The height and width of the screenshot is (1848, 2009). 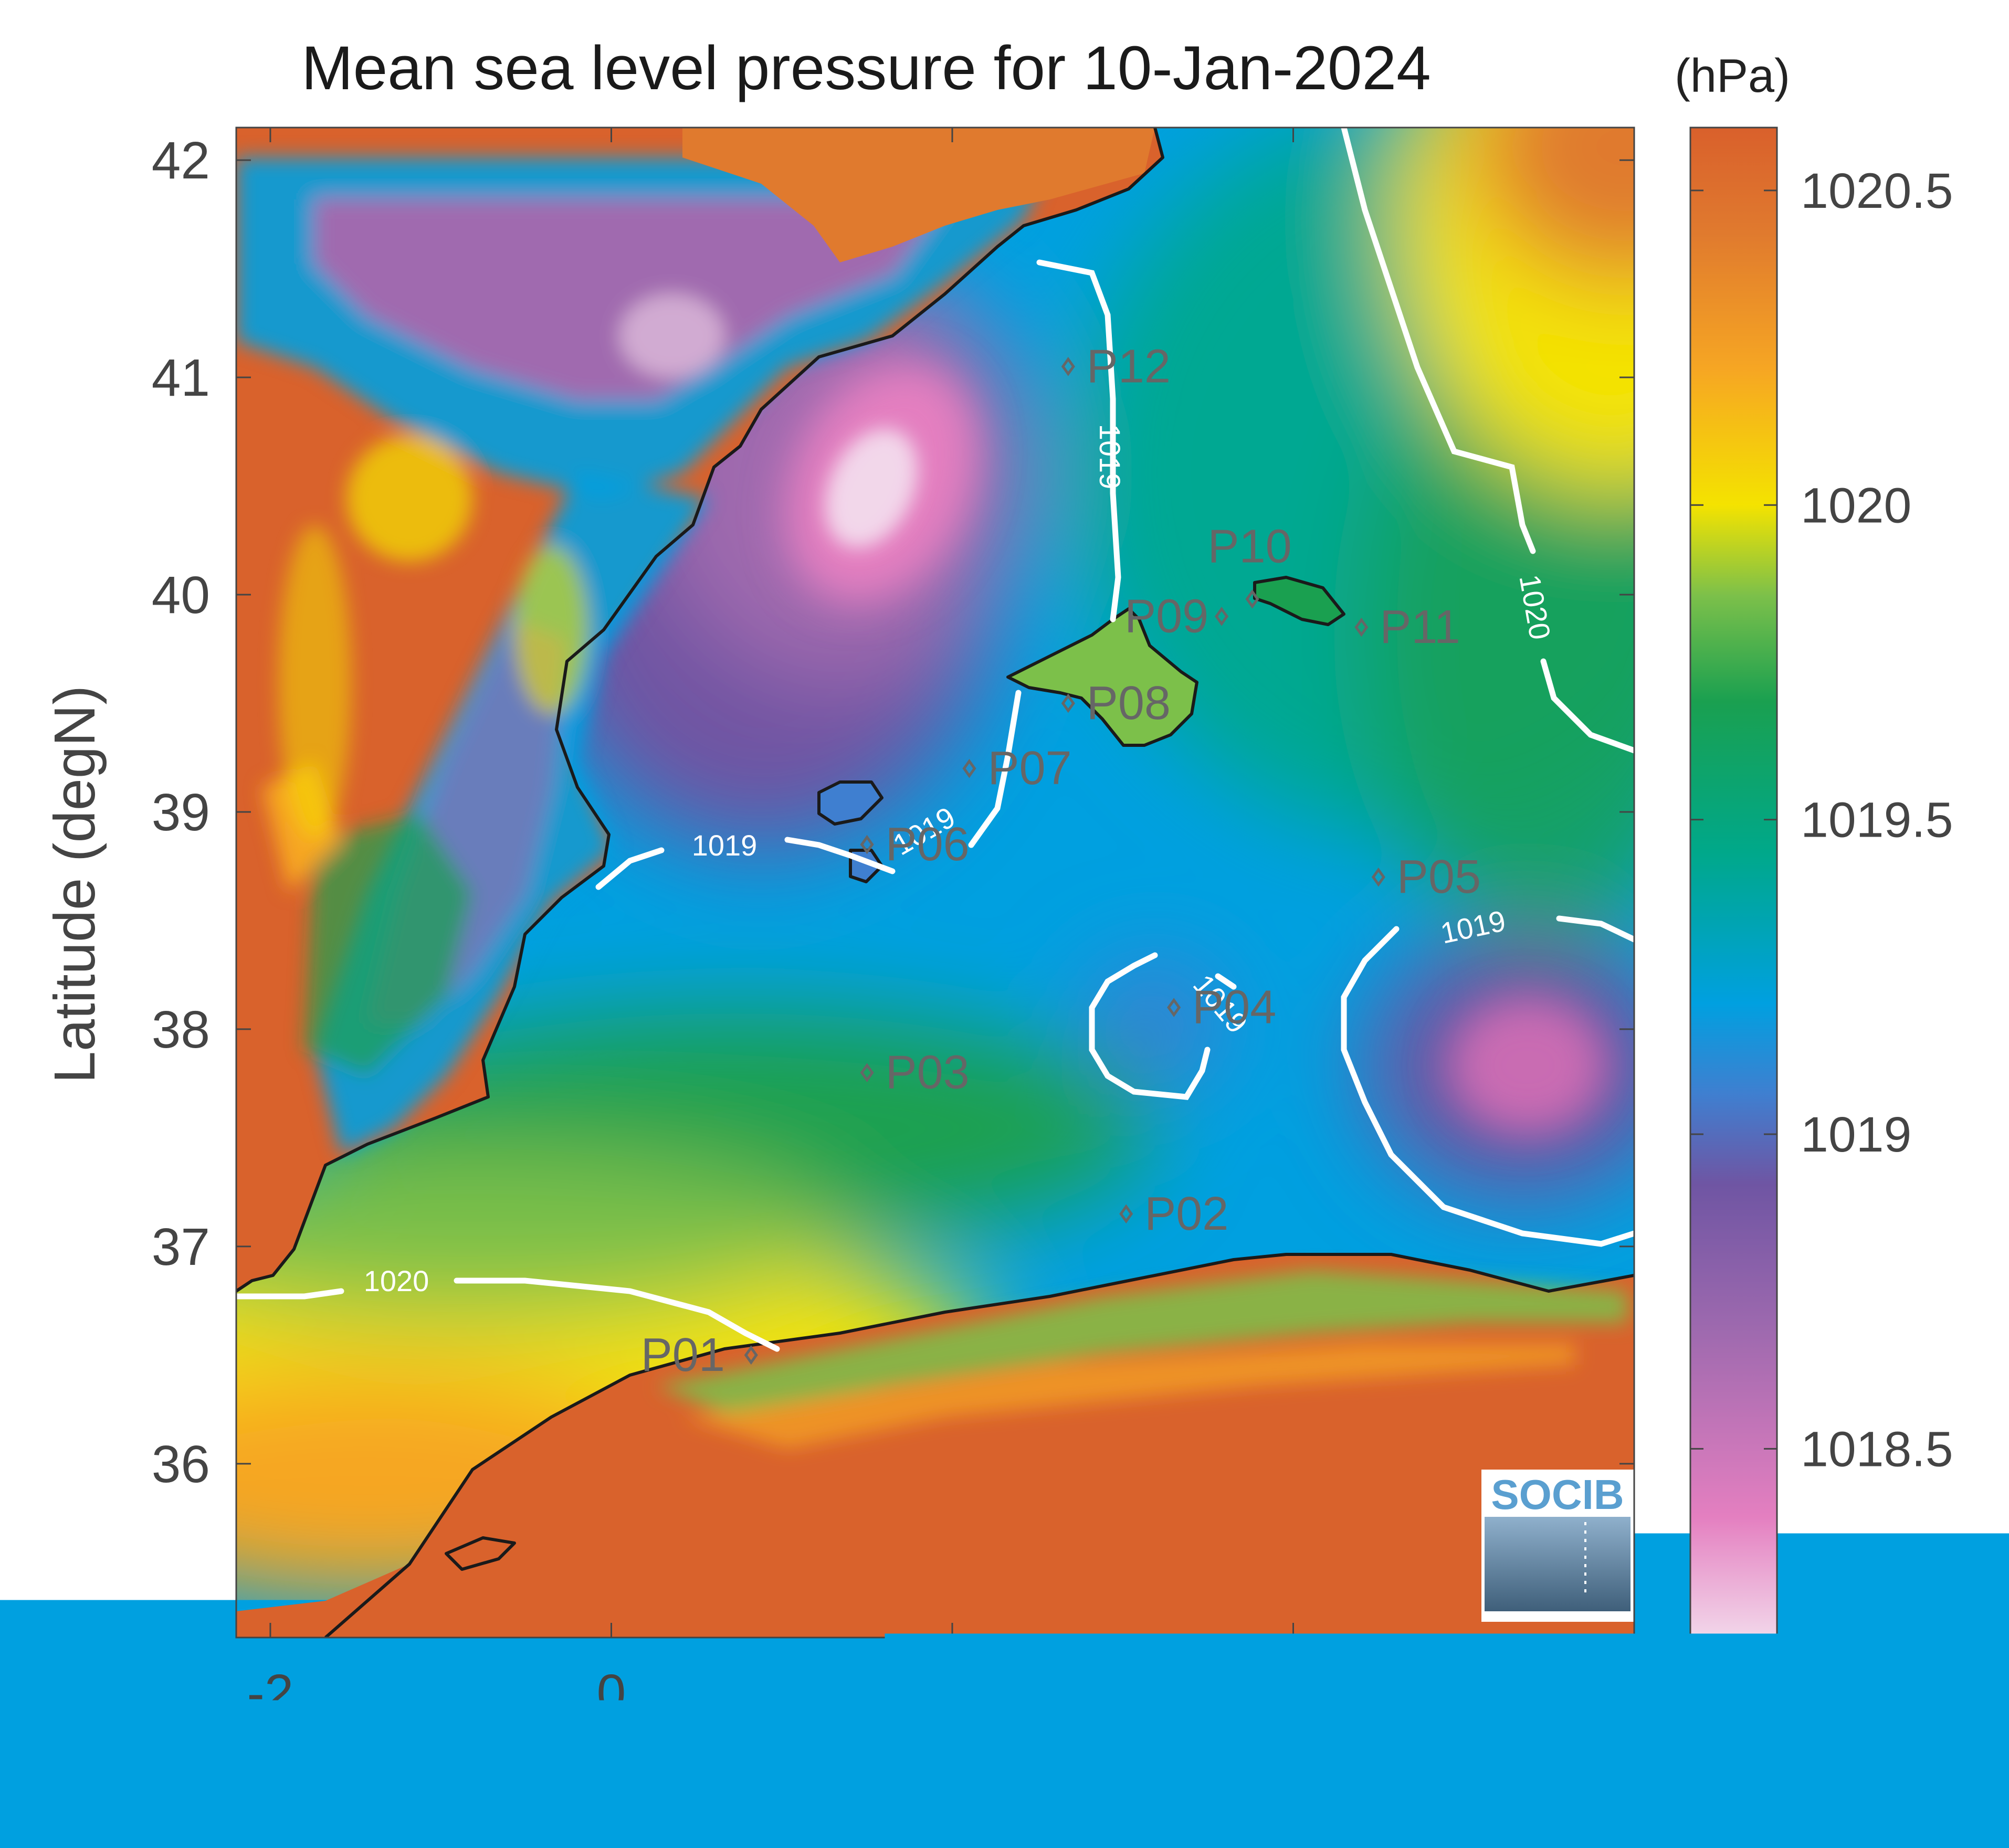 What do you see at coordinates (1733, 883) in the screenshot?
I see `colorbar` at bounding box center [1733, 883].